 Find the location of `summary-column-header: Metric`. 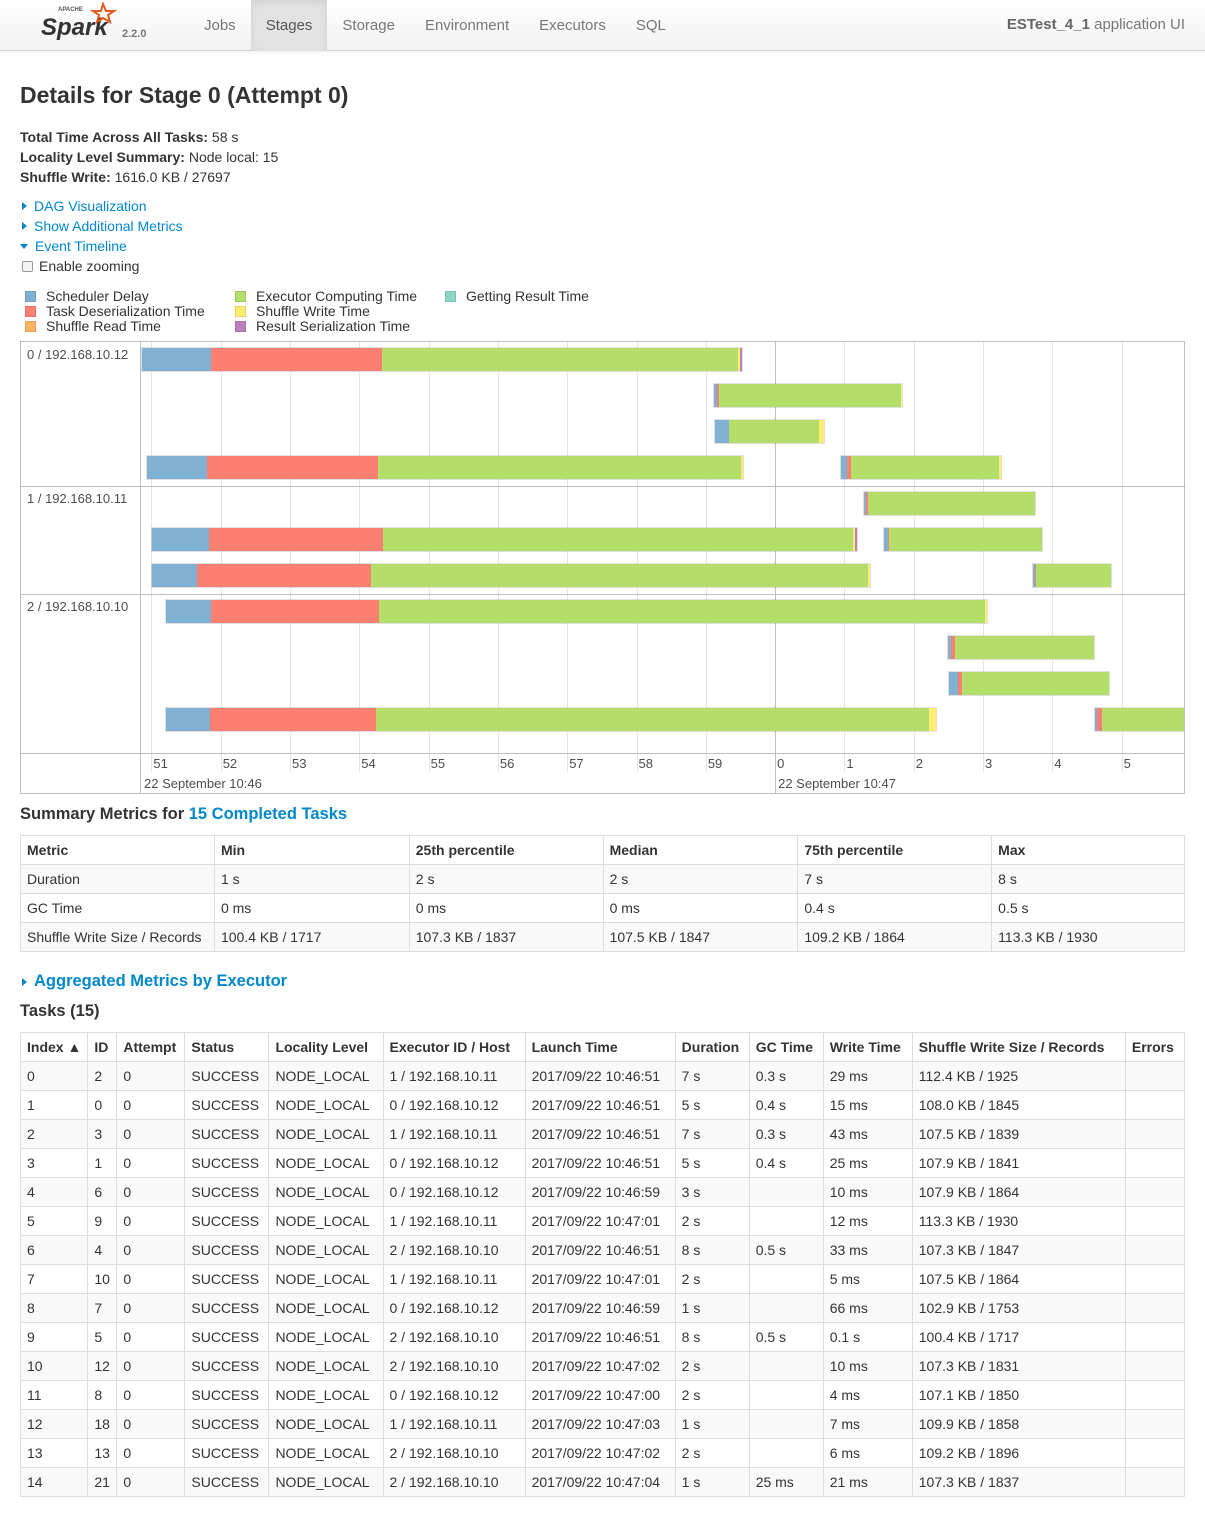

summary-column-header: Metric is located at coordinates (117, 850).